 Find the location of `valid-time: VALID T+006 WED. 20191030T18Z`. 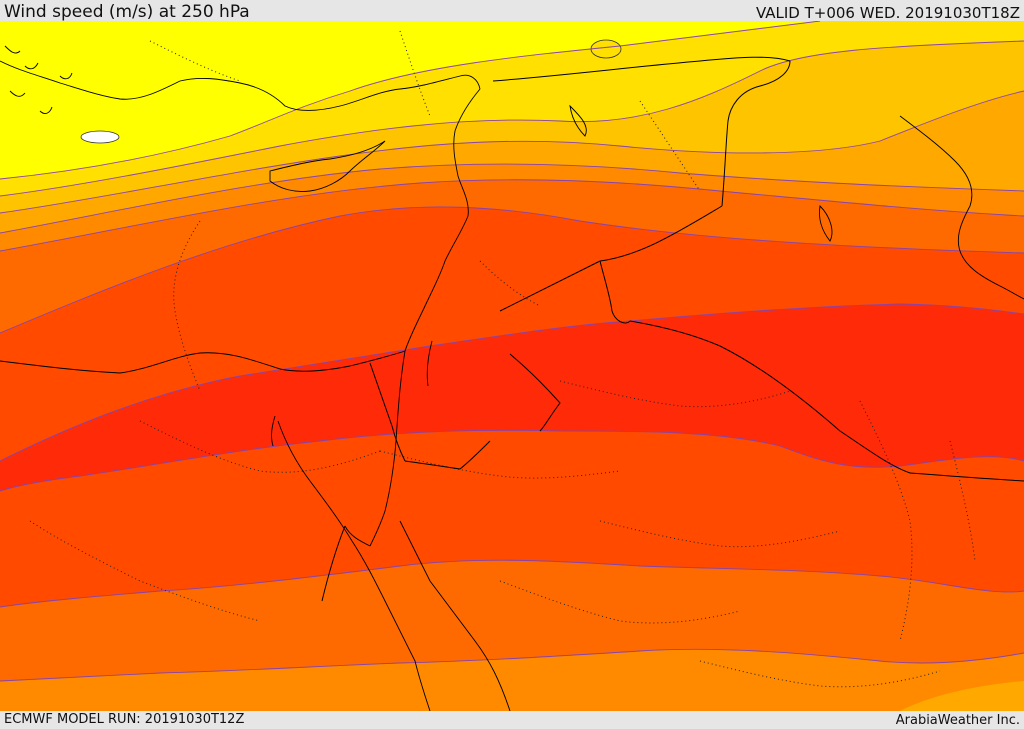

valid-time: VALID T+006 WED. 20191030T18Z is located at coordinates (887, 13).